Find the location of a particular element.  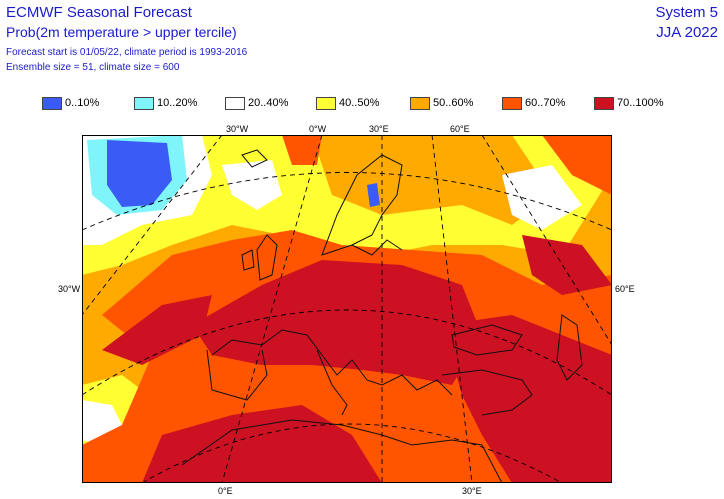

legend-item: 60..70% is located at coordinates (533, 103).